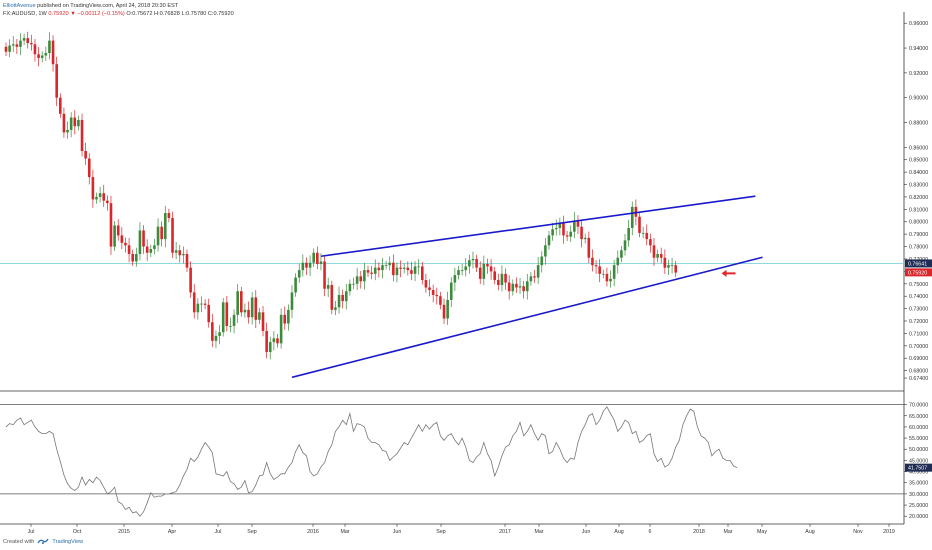  I want to click on price-badge-hline: 0.76641, so click(918, 263).